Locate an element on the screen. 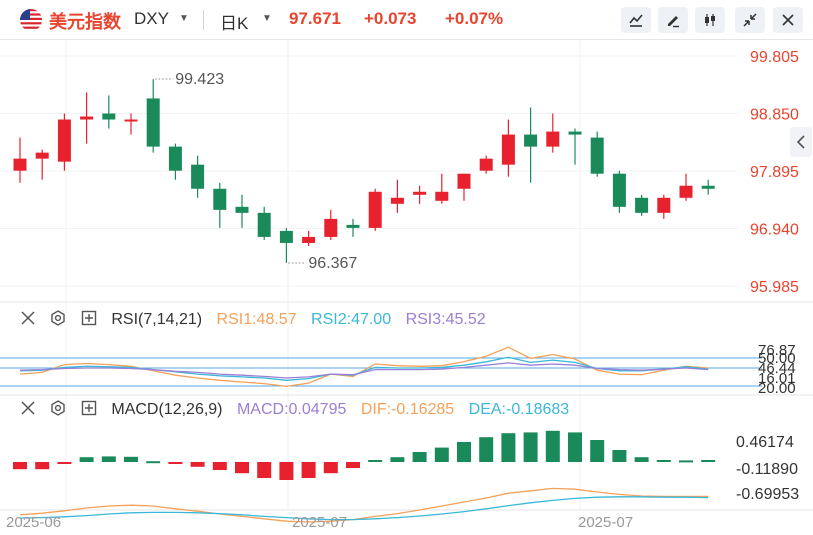  dea-line is located at coordinates (364, 508).